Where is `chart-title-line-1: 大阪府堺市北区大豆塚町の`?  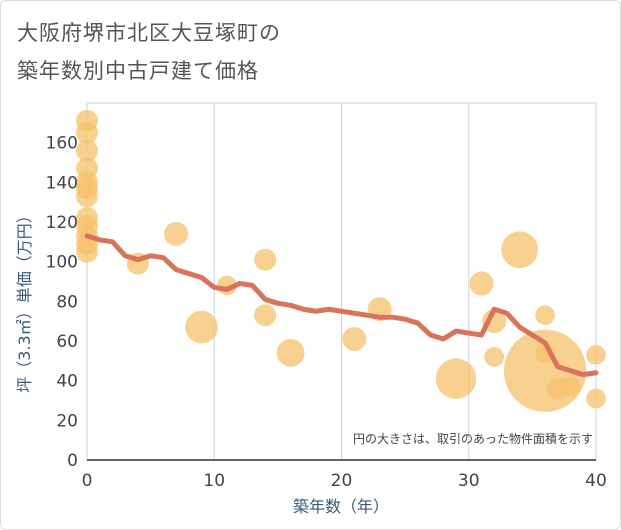 chart-title-line-1: 大阪府堺市北区大豆塚町の is located at coordinates (149, 33).